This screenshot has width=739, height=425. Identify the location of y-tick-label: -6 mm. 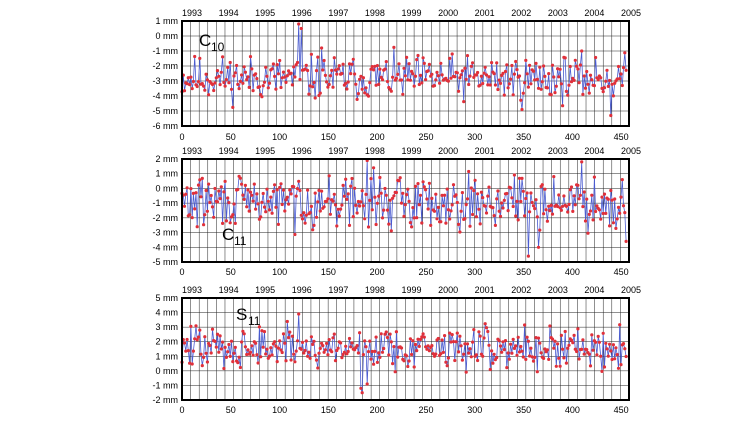
(166, 126).